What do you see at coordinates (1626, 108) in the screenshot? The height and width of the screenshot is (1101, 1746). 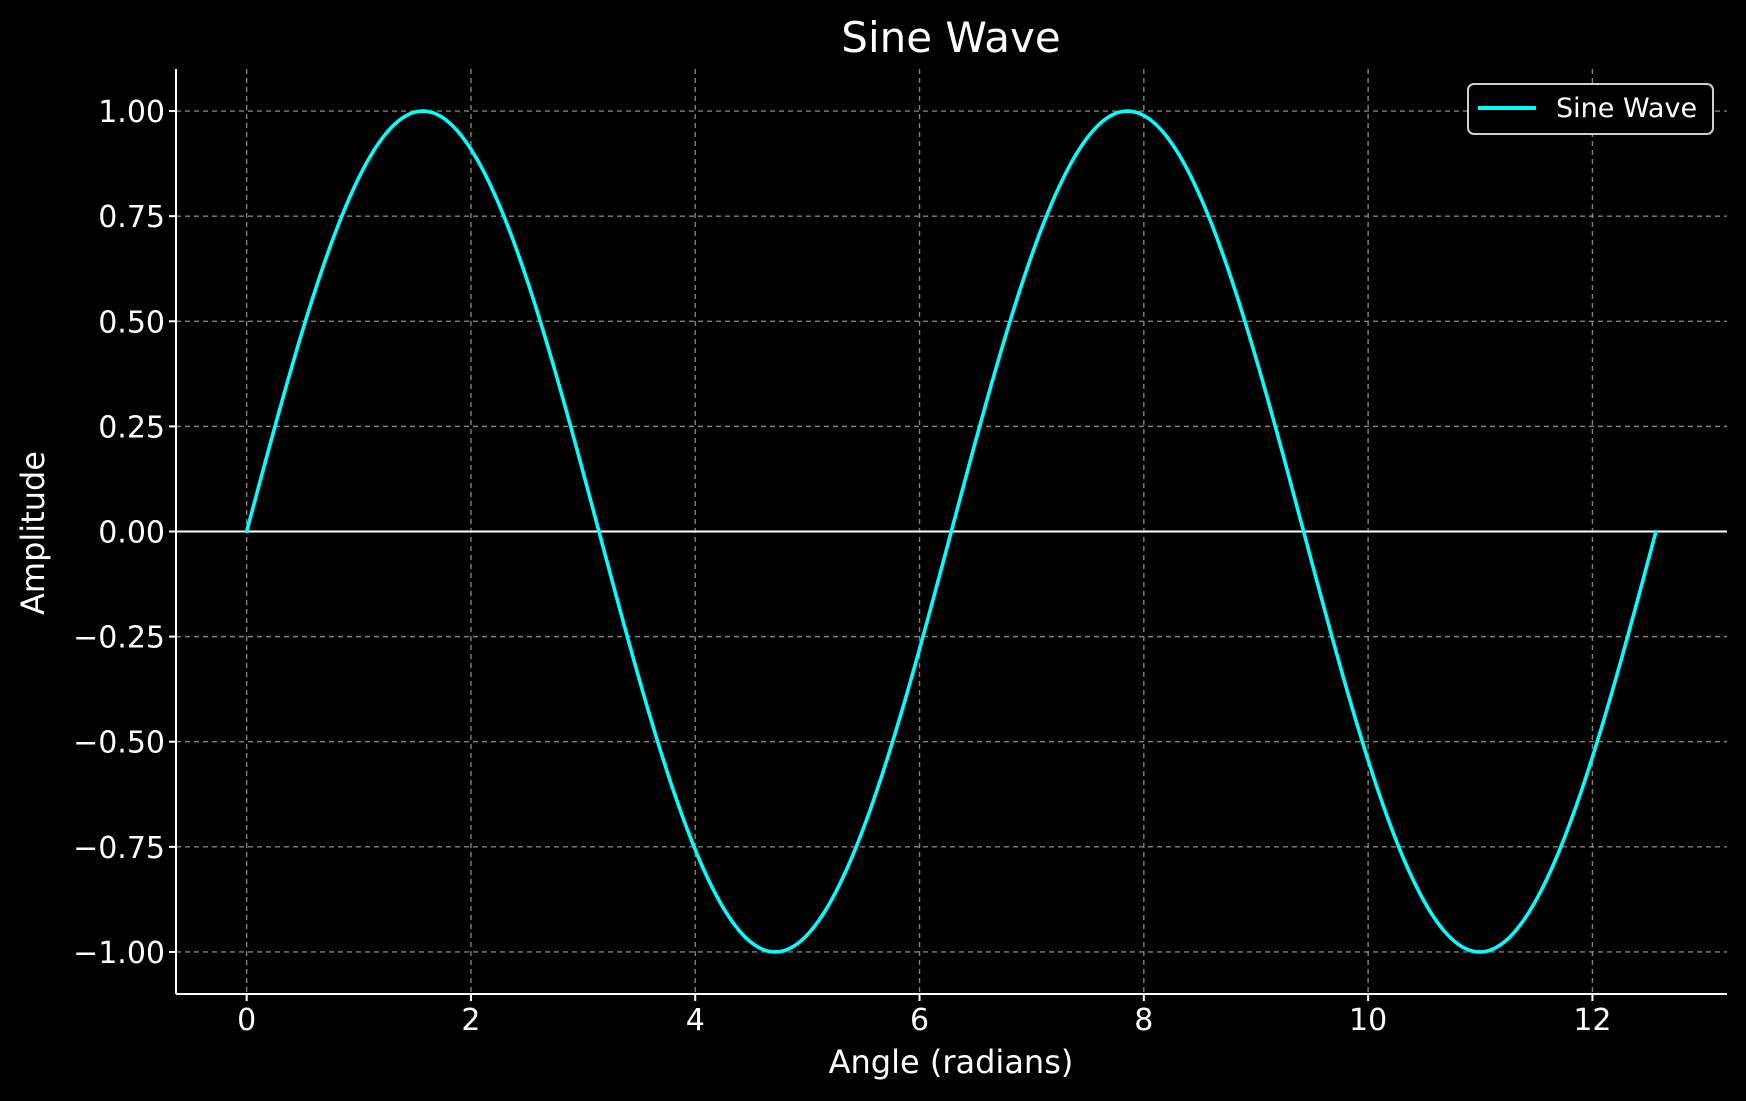 I see `legend-label-sine-wave: Sine Wave` at bounding box center [1626, 108].